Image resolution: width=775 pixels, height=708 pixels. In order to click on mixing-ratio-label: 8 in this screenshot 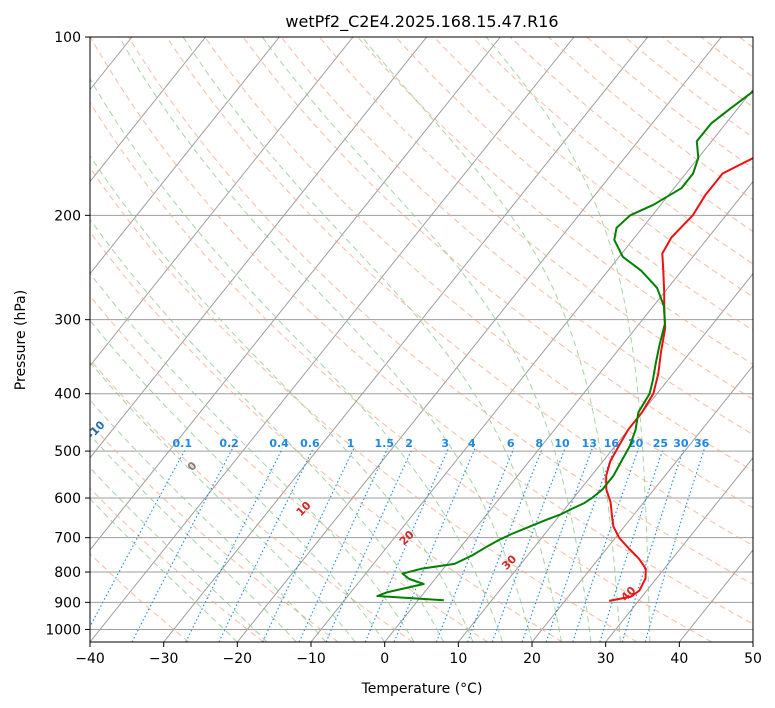, I will do `click(539, 443)`.